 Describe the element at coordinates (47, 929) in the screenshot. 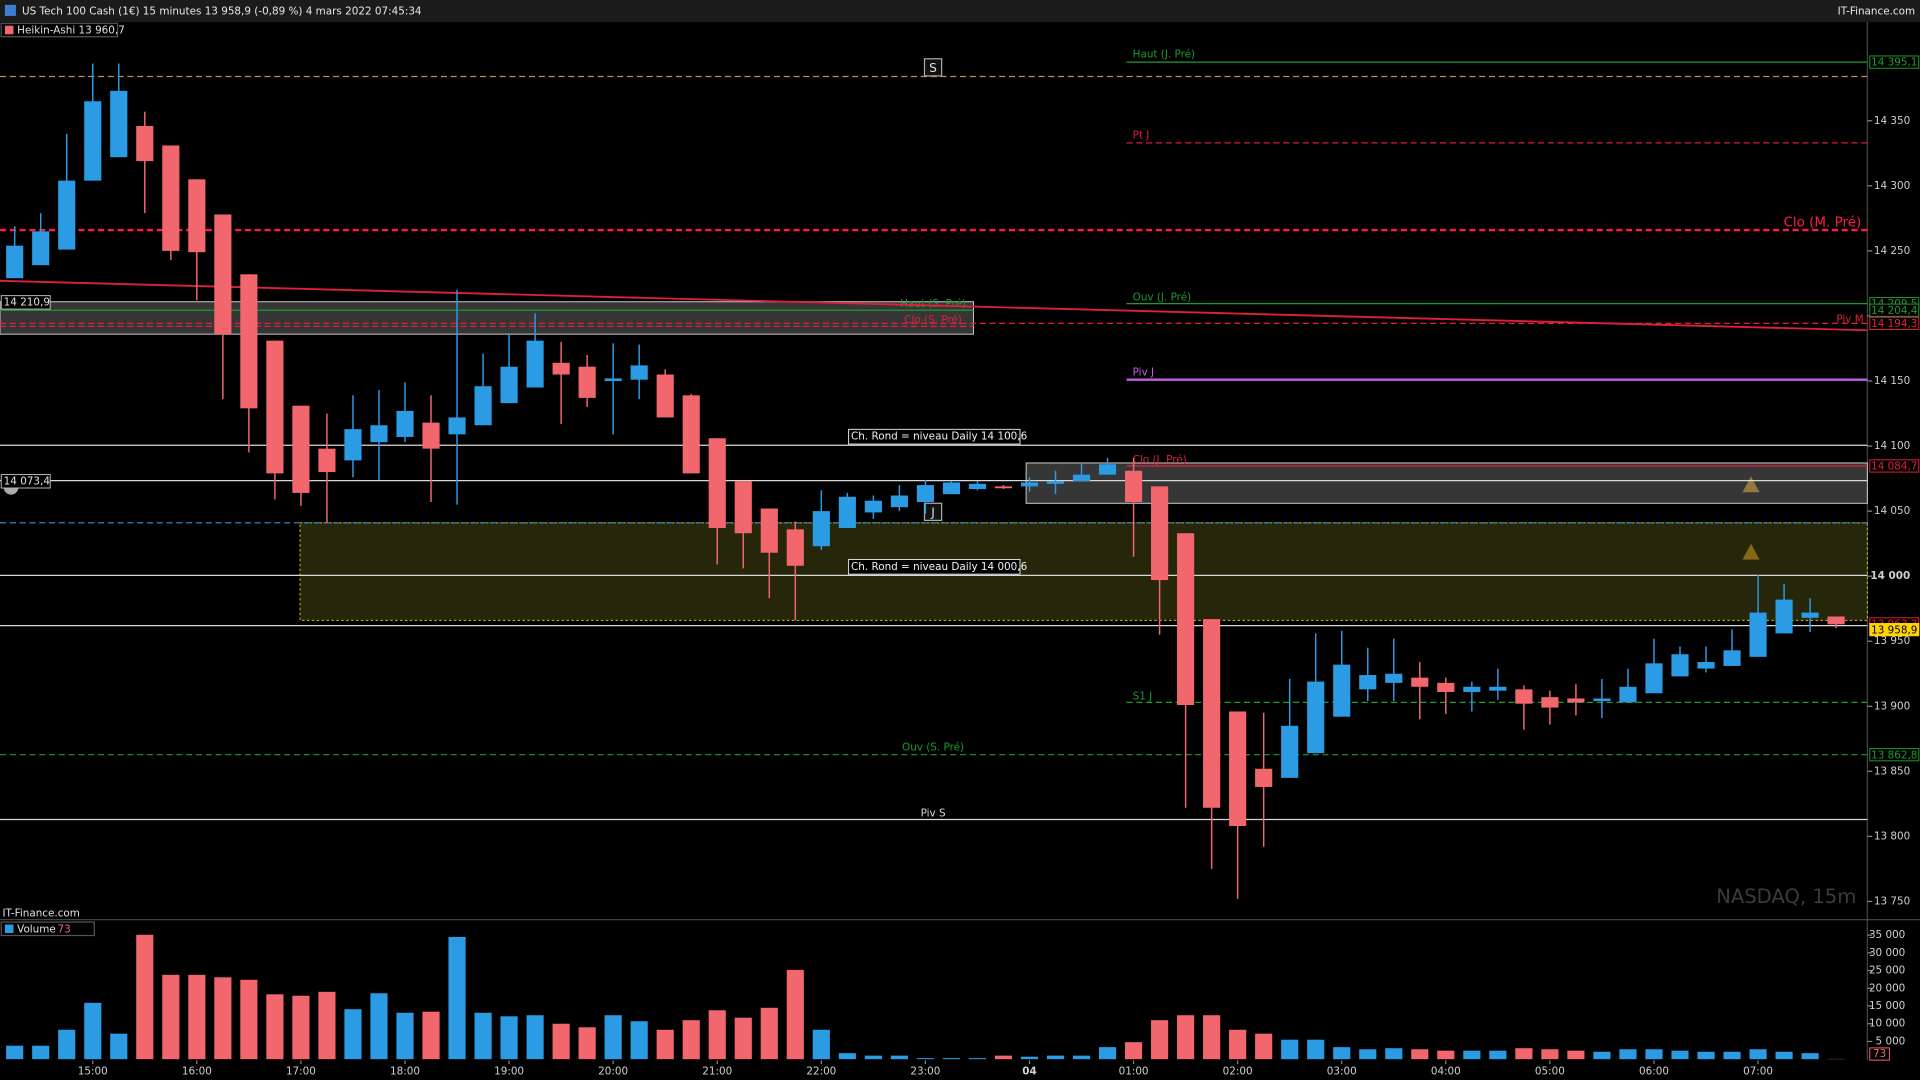

I see `volume-legend-box` at that location.